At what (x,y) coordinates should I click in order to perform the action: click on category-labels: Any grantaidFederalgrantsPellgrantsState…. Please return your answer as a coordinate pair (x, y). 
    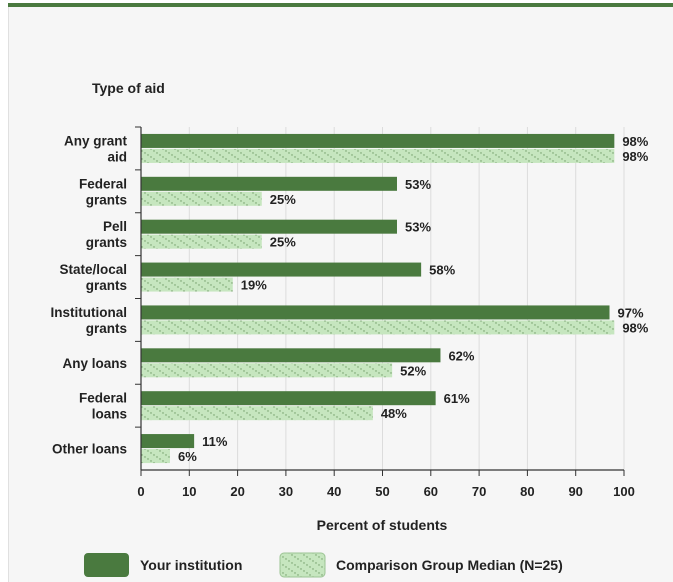
    Looking at the image, I should click on (89, 294).